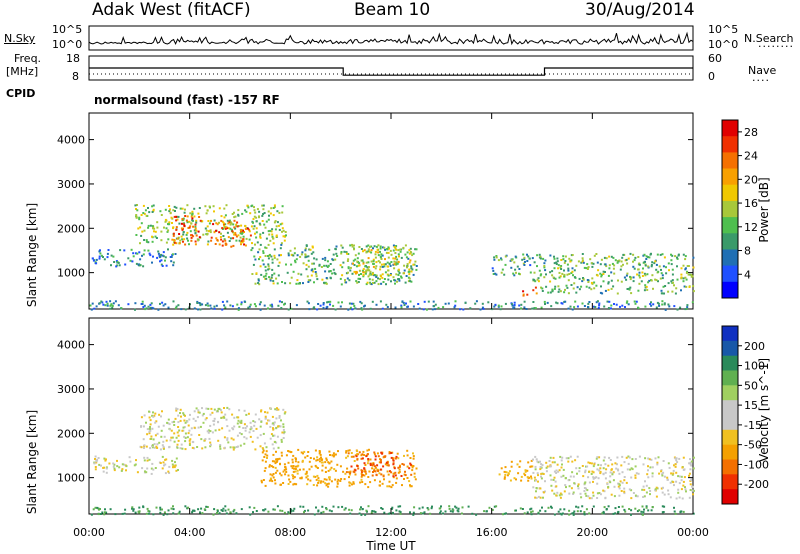 Image resolution: width=800 pixels, height=554 pixels. Describe the element at coordinates (71, 273) in the screenshot. I see `y-tick-label: 1000` at that location.